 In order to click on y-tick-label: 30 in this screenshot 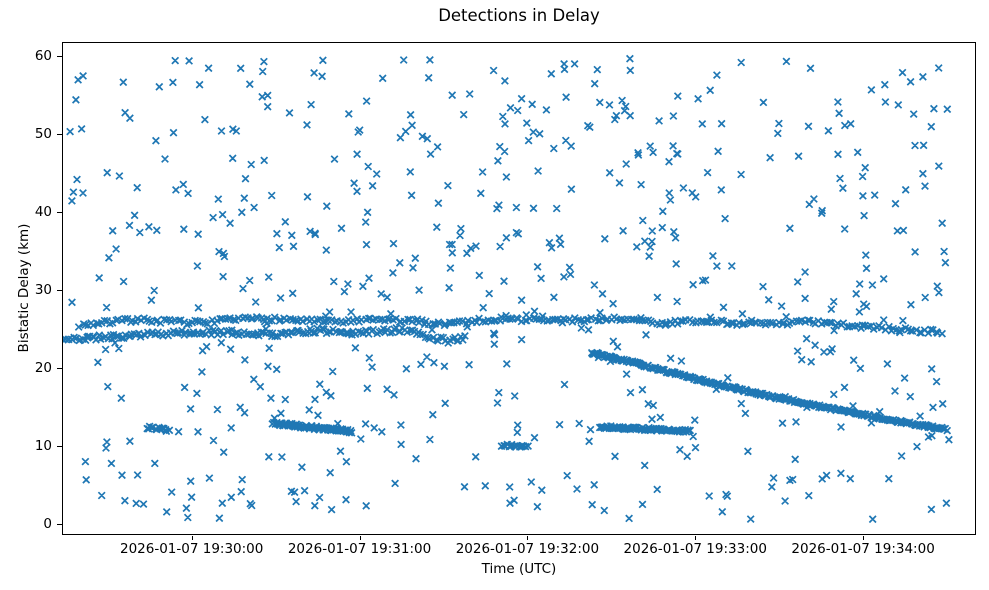, I will do `click(43, 290)`.